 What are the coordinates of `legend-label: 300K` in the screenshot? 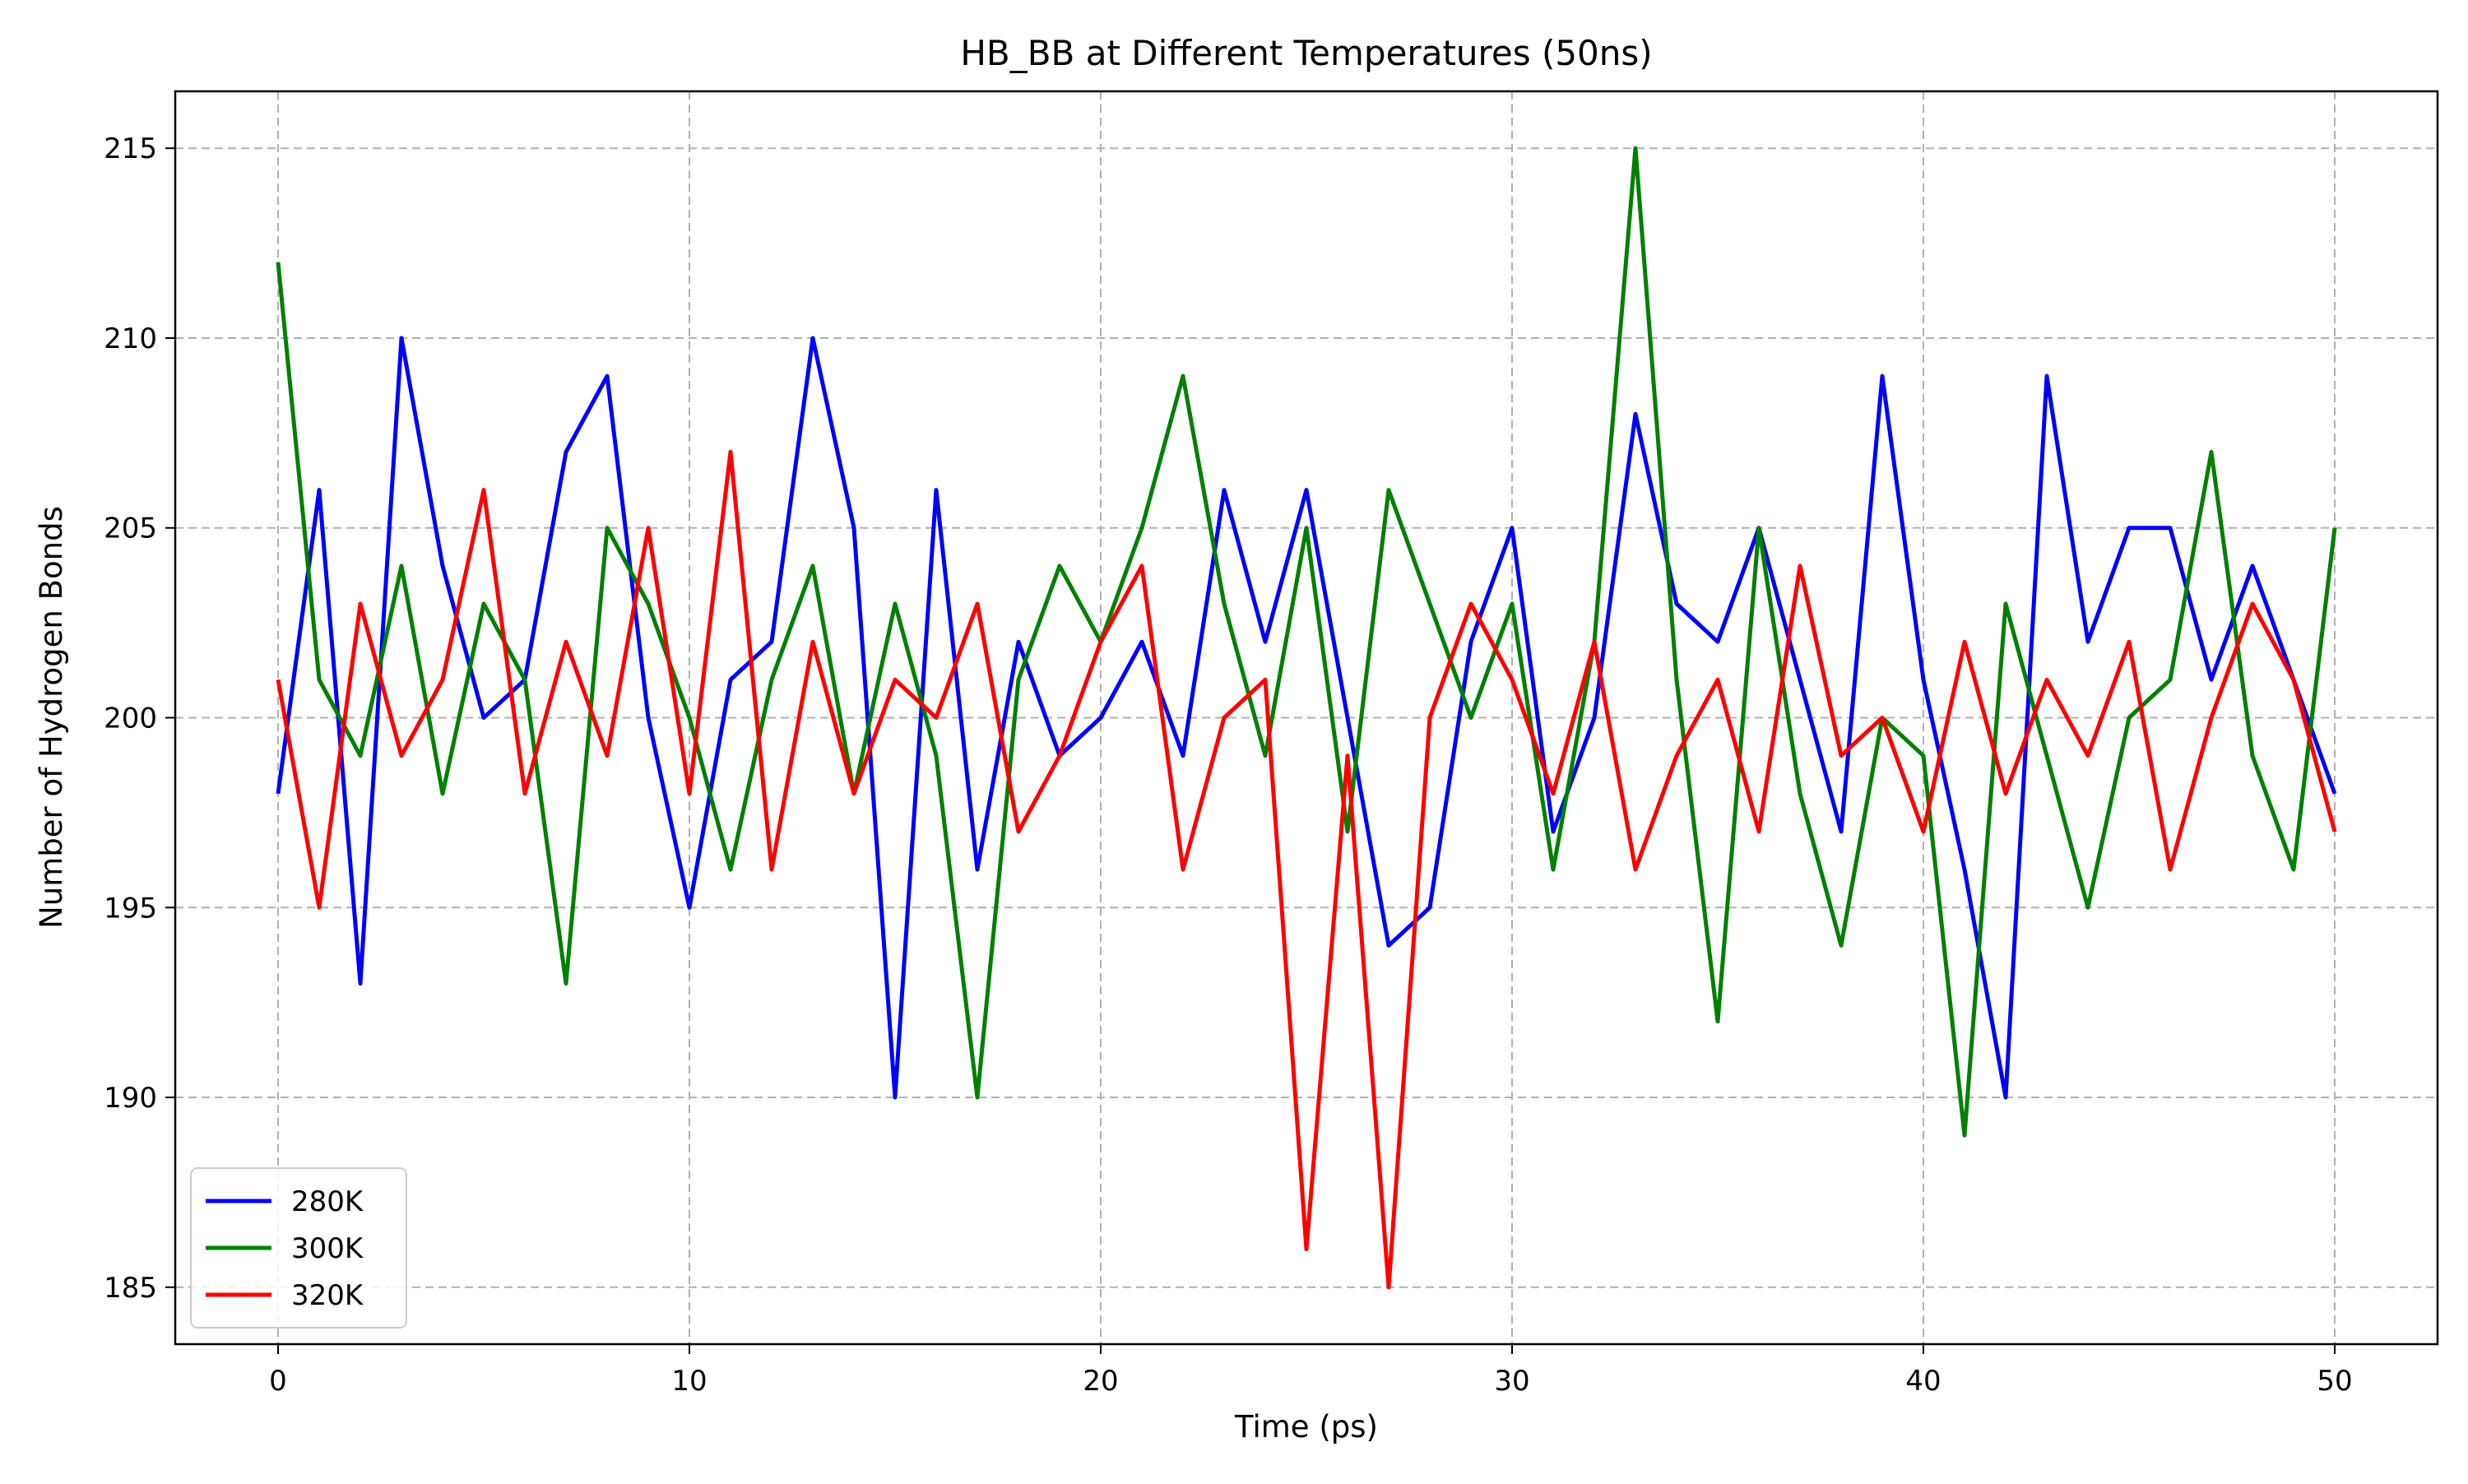 It's located at (327, 1248).